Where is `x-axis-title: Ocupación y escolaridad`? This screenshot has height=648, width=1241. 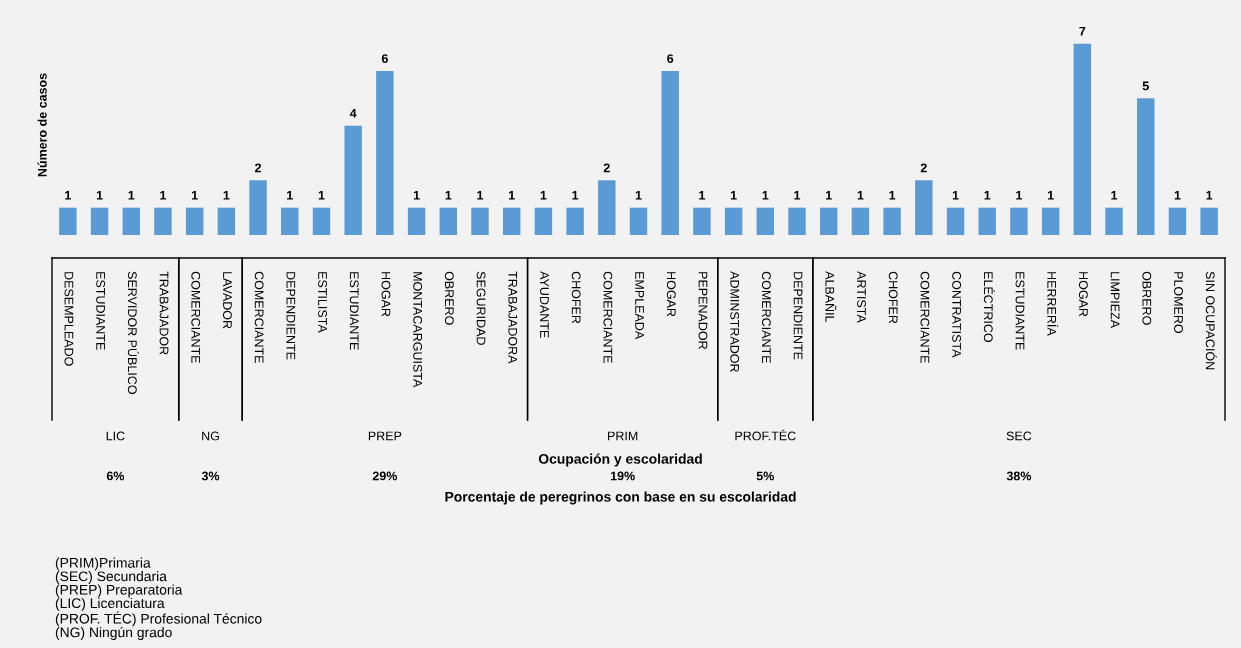
x-axis-title: Ocupación y escolaridad is located at coordinates (620, 460).